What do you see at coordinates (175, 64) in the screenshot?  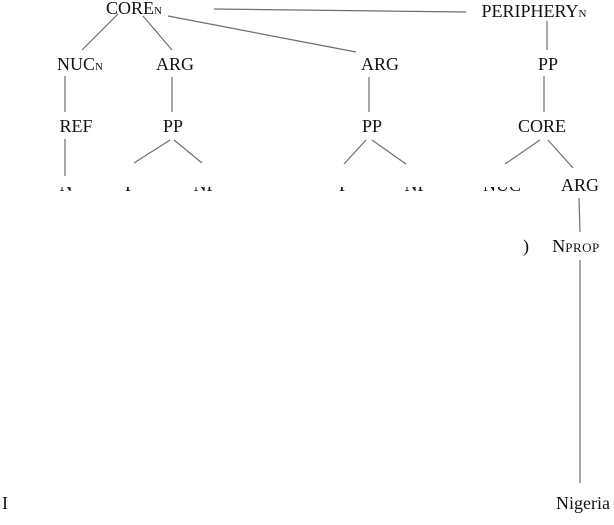 I see `node-arg1: ARG` at bounding box center [175, 64].